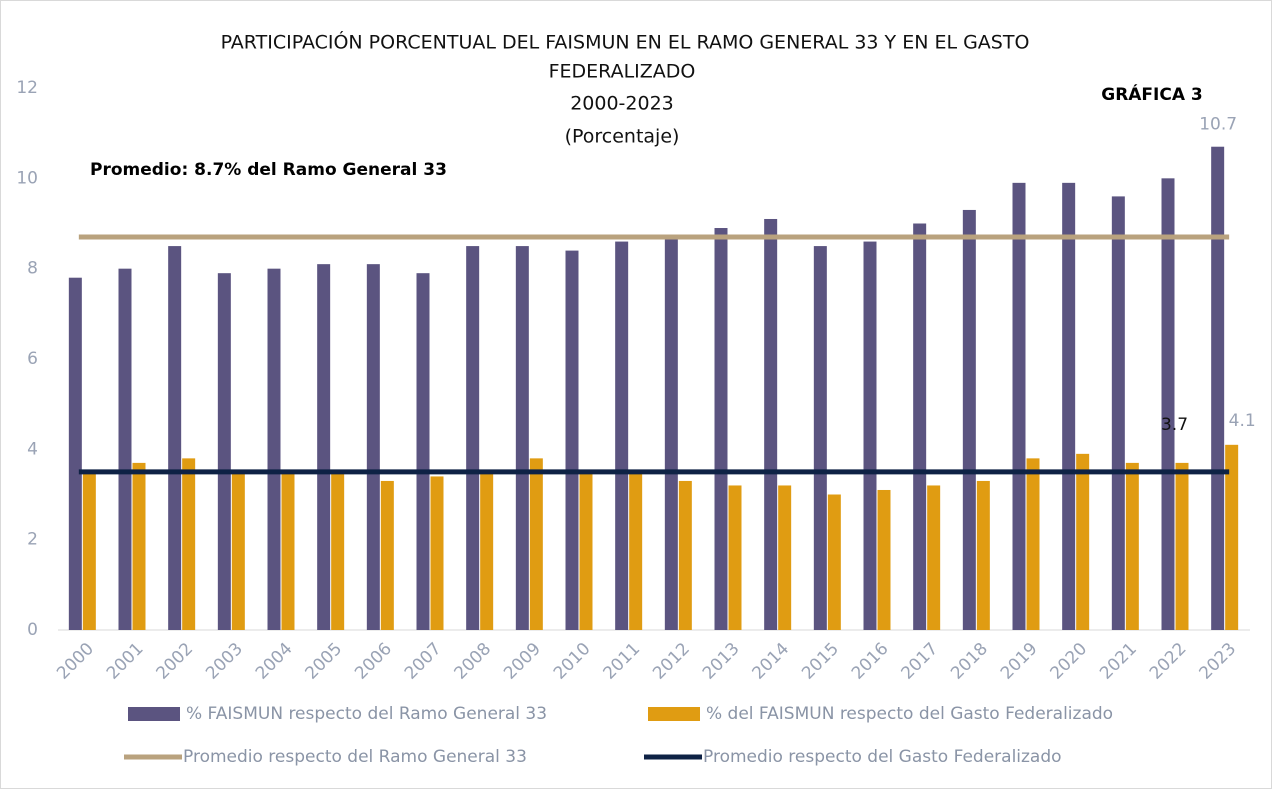 The width and height of the screenshot is (1272, 789). Describe the element at coordinates (27, 88) in the screenshot. I see `y-tick-label: 12` at that location.